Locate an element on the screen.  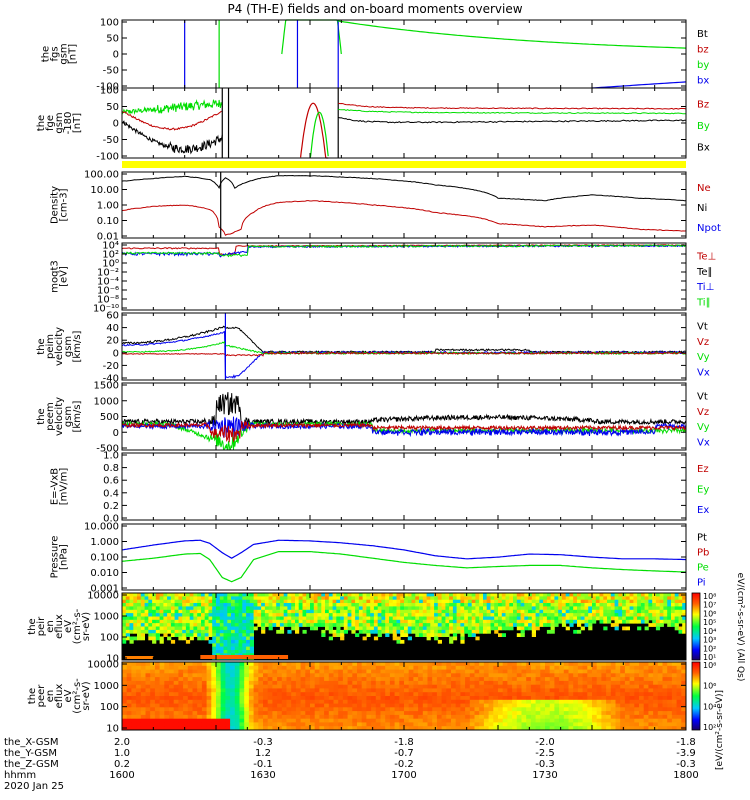
legend-entry: Bt is located at coordinates (702, 34).